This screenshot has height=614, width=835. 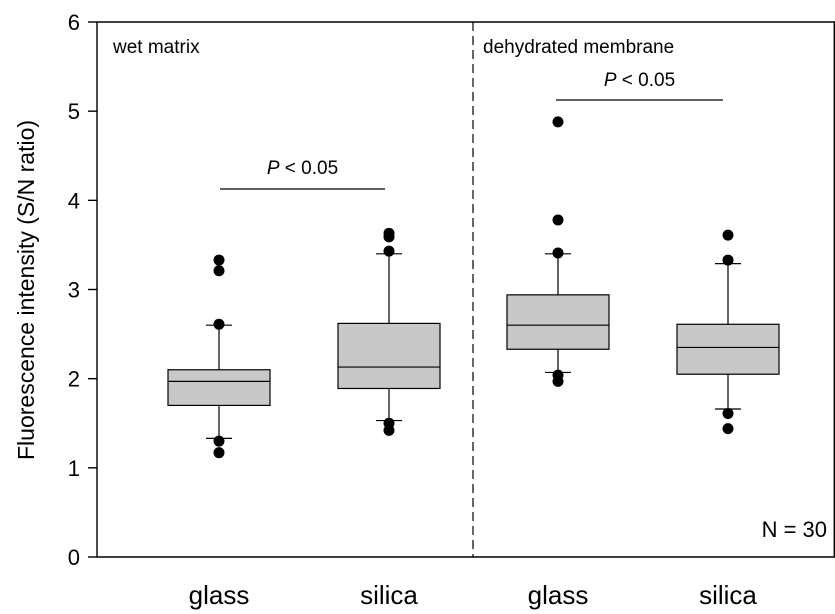 What do you see at coordinates (74, 468) in the screenshot?
I see `y-tick-label: 1` at bounding box center [74, 468].